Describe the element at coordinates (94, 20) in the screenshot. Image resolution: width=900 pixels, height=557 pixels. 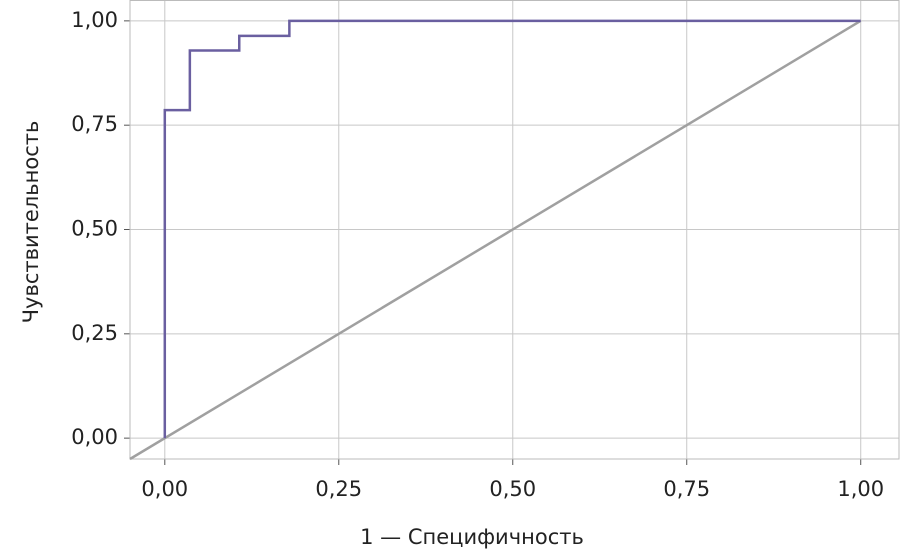
I see `y-tick-label: 1,00` at that location.